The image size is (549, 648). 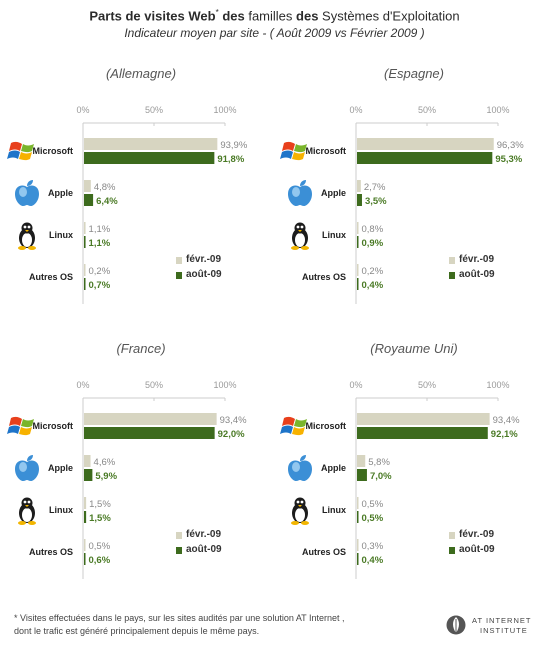 I want to click on leaf-logo-icon, so click(x=456, y=625).